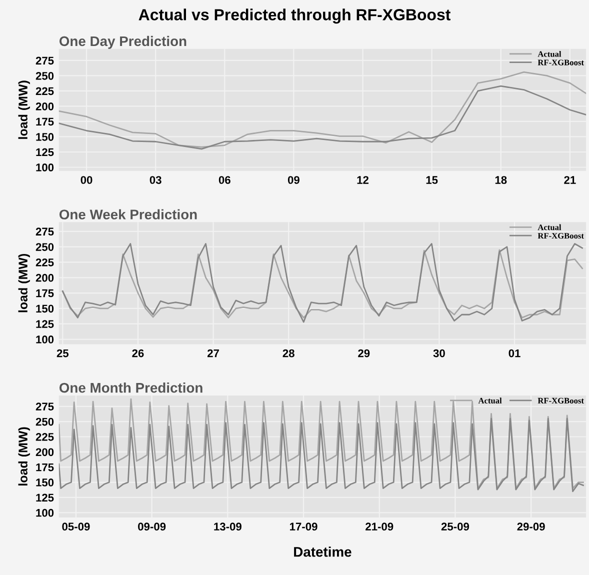 The image size is (589, 575). What do you see at coordinates (501, 180) in the screenshot?
I see `x-tick-label: 18` at bounding box center [501, 180].